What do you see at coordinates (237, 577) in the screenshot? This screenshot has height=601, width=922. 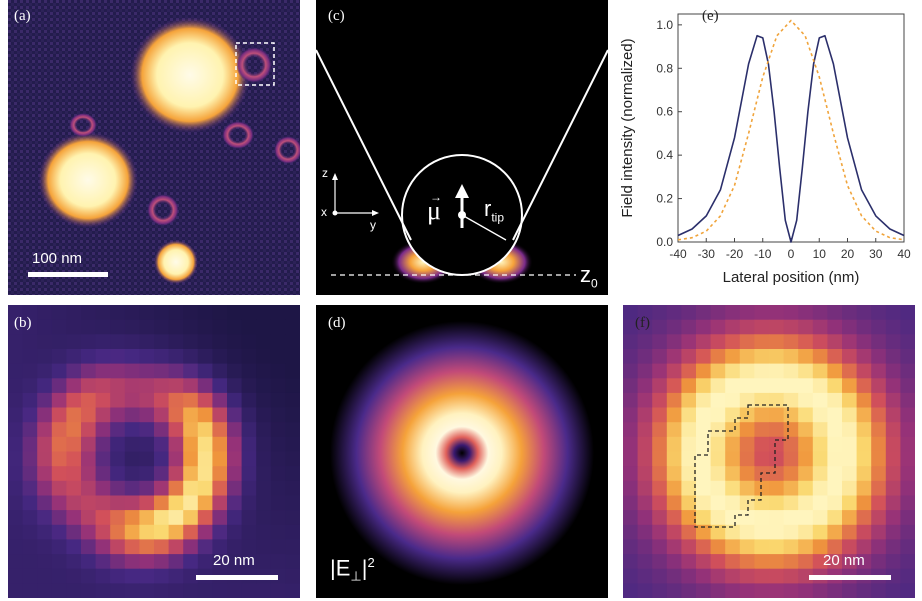 I see `scalebar-b` at bounding box center [237, 577].